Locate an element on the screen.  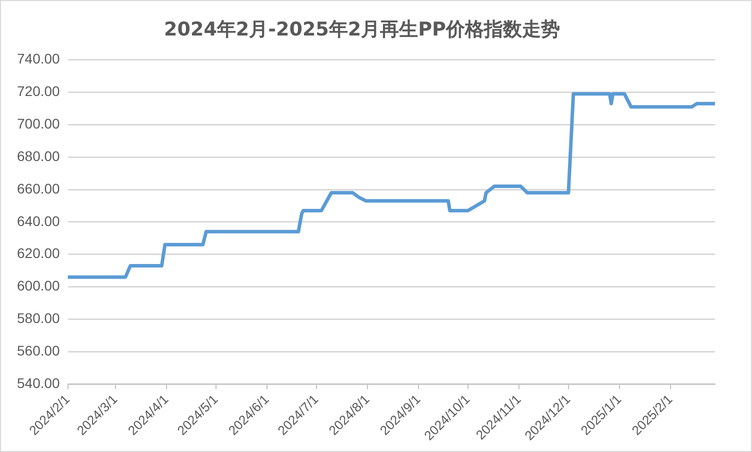
y-tick-label: 720.00 is located at coordinates (38, 91).